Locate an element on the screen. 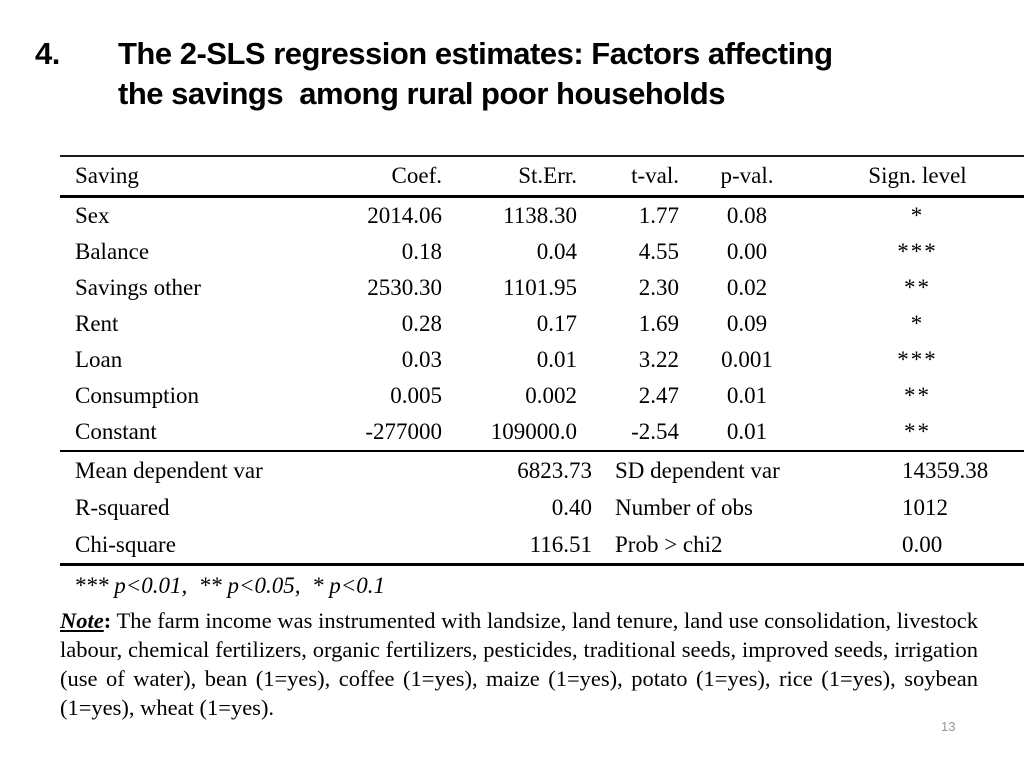 The height and width of the screenshot is (768, 1024). summary-value: 0.40 is located at coordinates (571, 507).